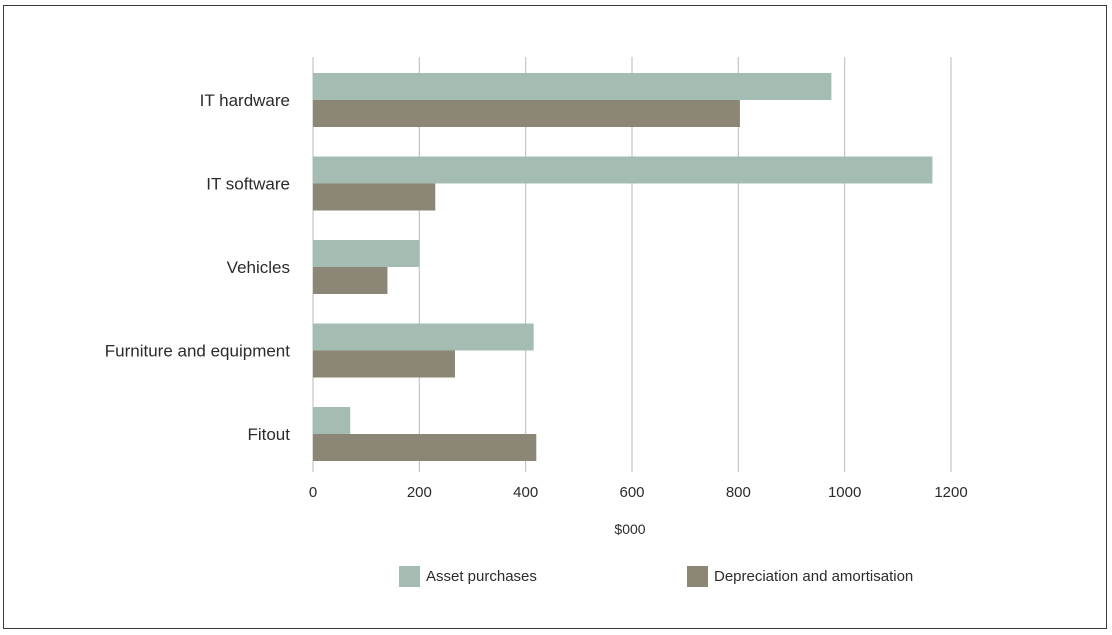 This screenshot has height=635, width=1112. Describe the element at coordinates (248, 184) in the screenshot. I see `category-label: IT software` at that location.